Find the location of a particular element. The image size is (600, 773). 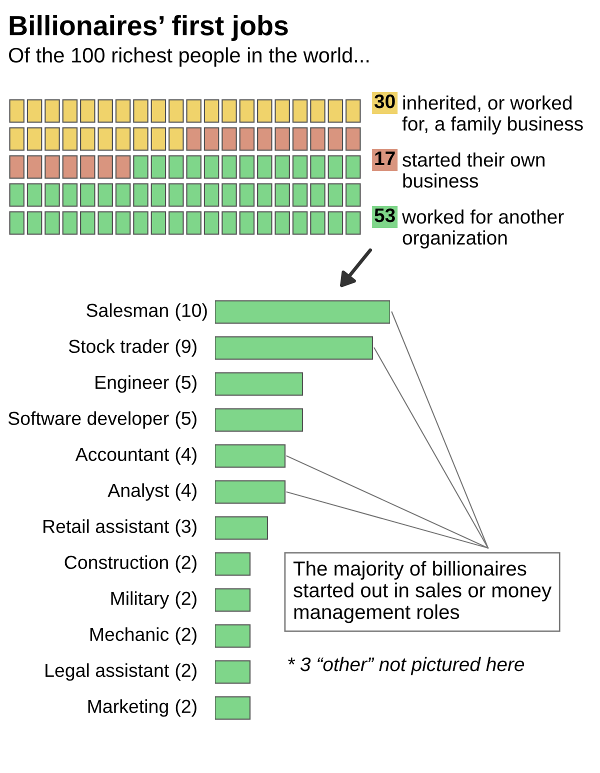

y-tick-label: Salesman is located at coordinates (127, 310).